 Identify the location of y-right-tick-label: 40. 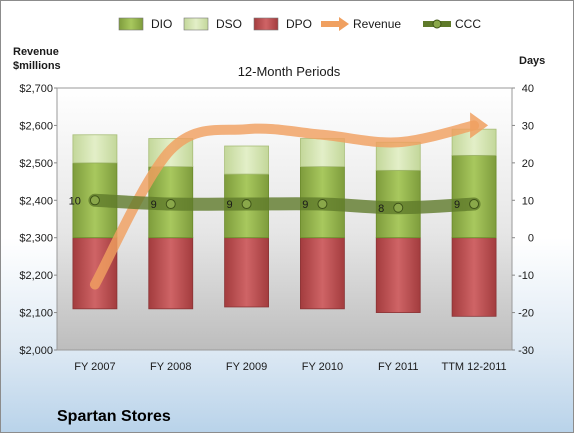
(528, 89).